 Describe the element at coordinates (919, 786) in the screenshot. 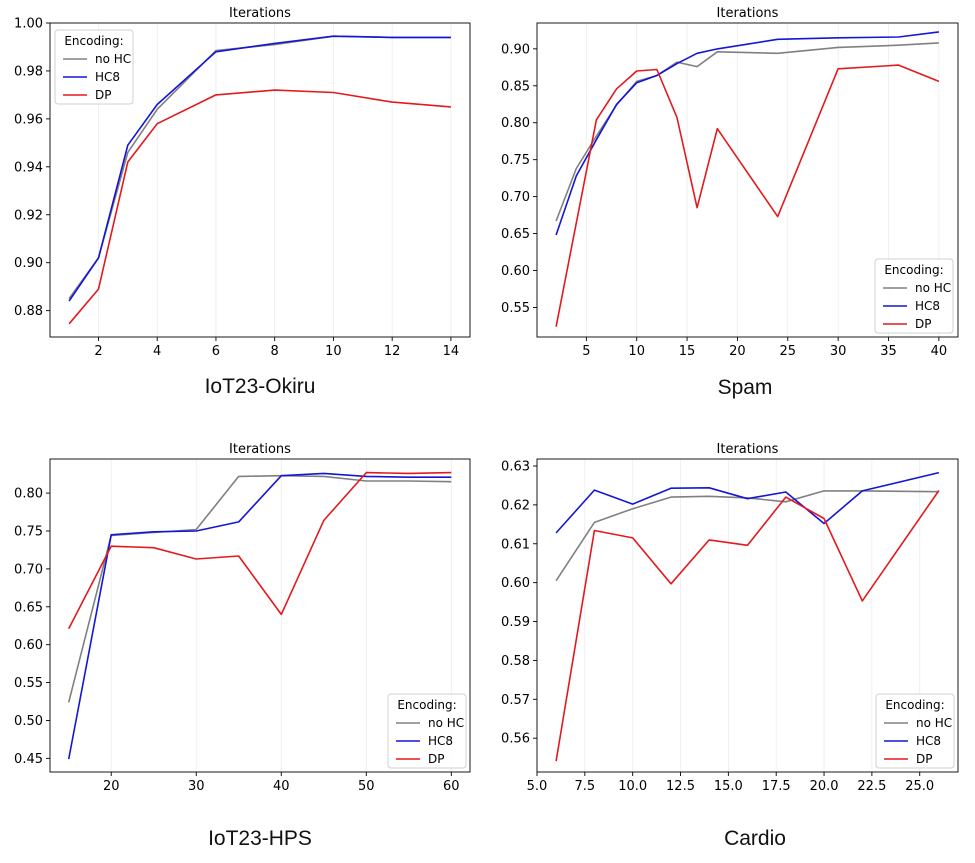

I see `x-tick-label: 25.0` at that location.